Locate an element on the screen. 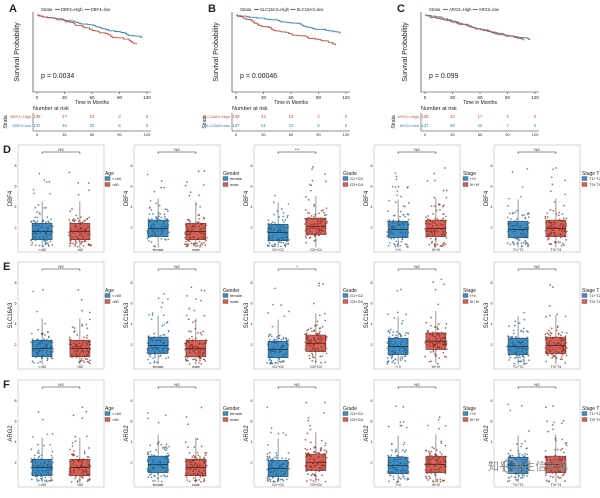 The image size is (600, 498). km-risk-value: 0 is located at coordinates (535, 125).